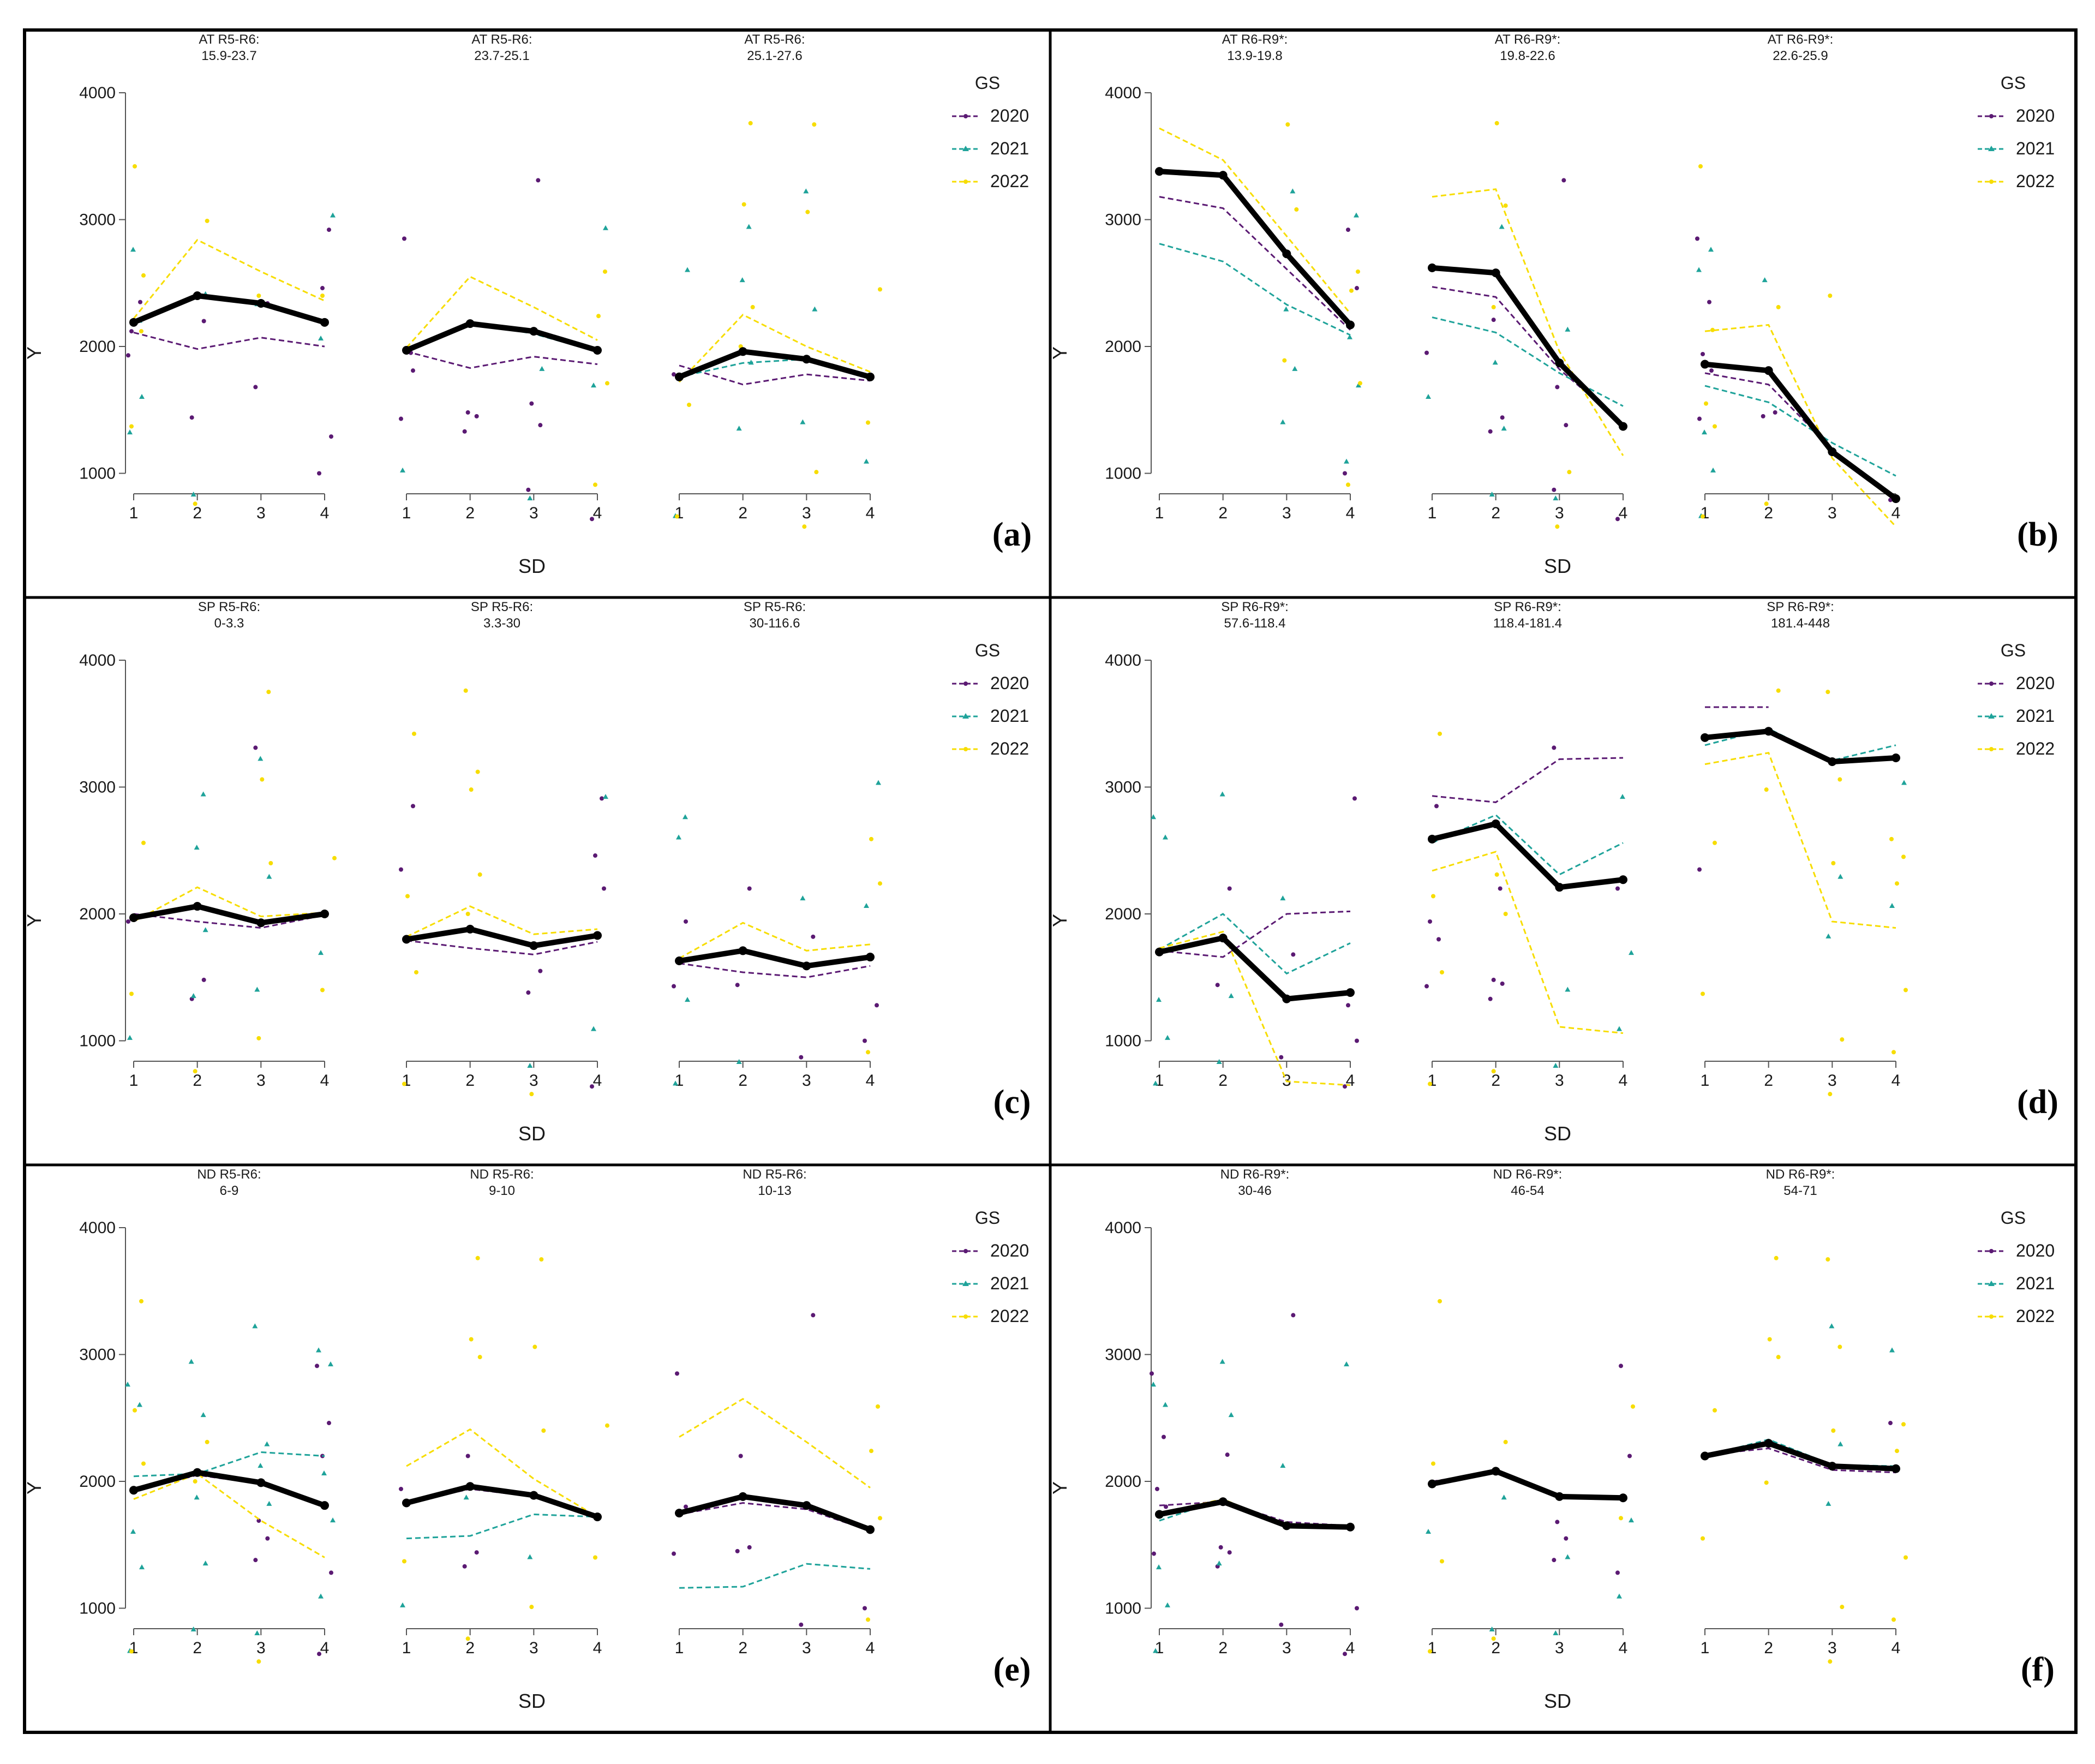 Image resolution: width=2095 pixels, height=1764 pixels. I want to click on x-tick-label: 2, so click(1768, 1648).